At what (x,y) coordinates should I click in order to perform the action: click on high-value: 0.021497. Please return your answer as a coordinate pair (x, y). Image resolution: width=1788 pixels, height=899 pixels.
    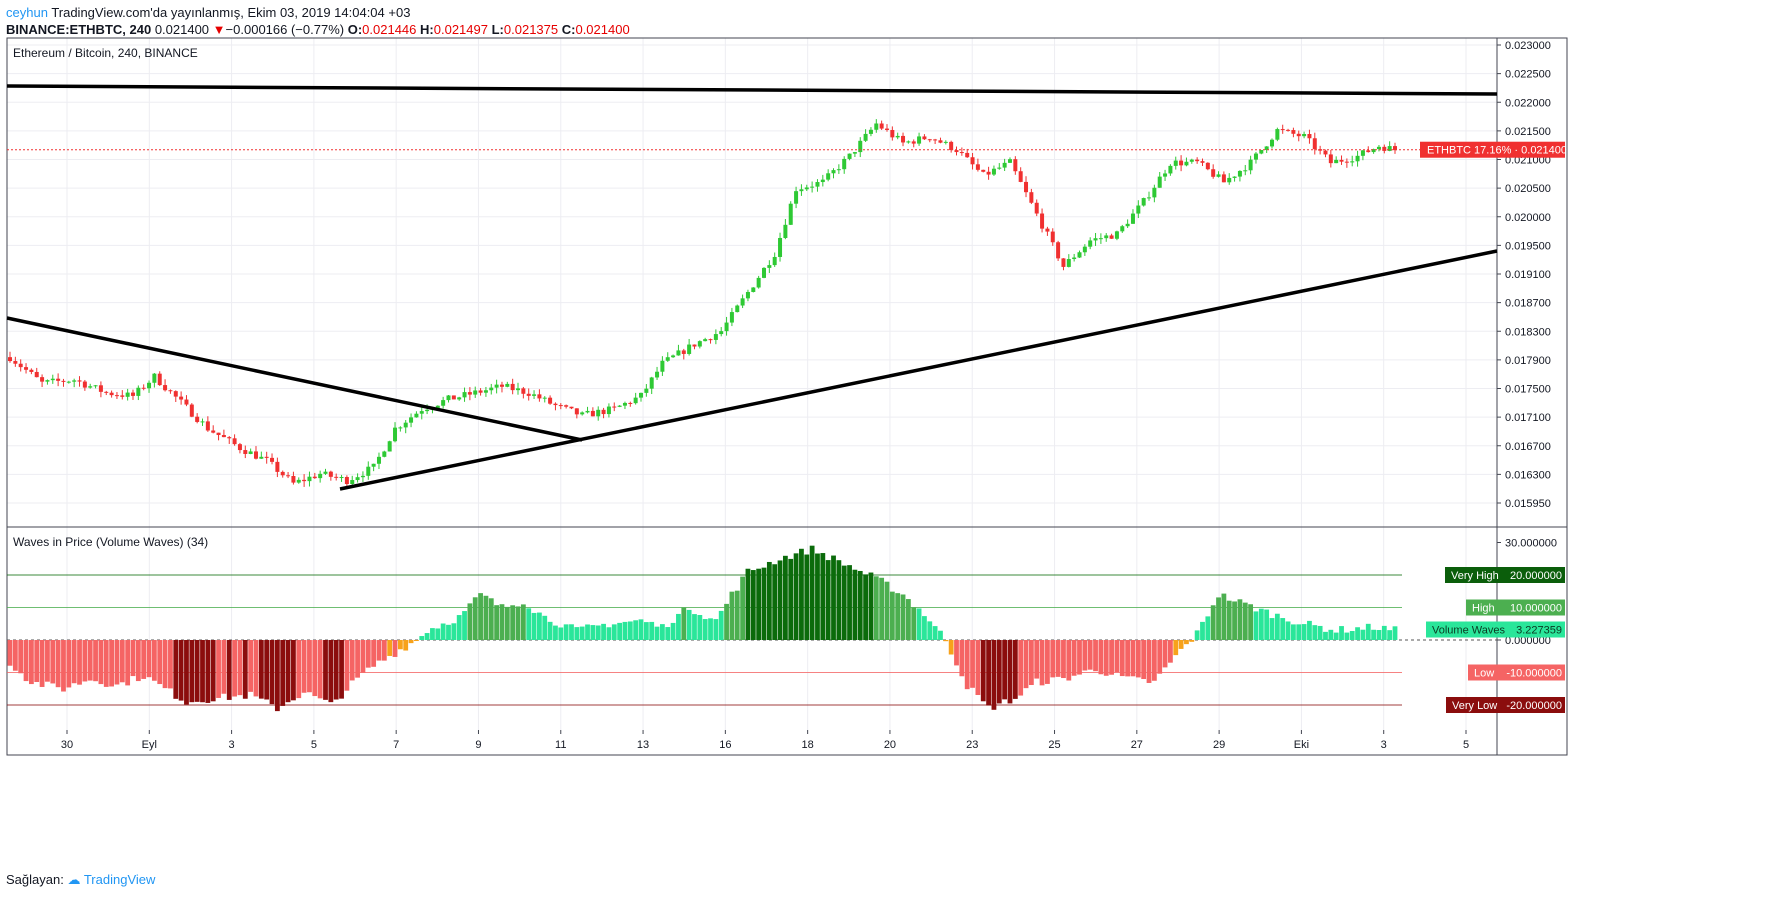
    Looking at the image, I should click on (460, 29).